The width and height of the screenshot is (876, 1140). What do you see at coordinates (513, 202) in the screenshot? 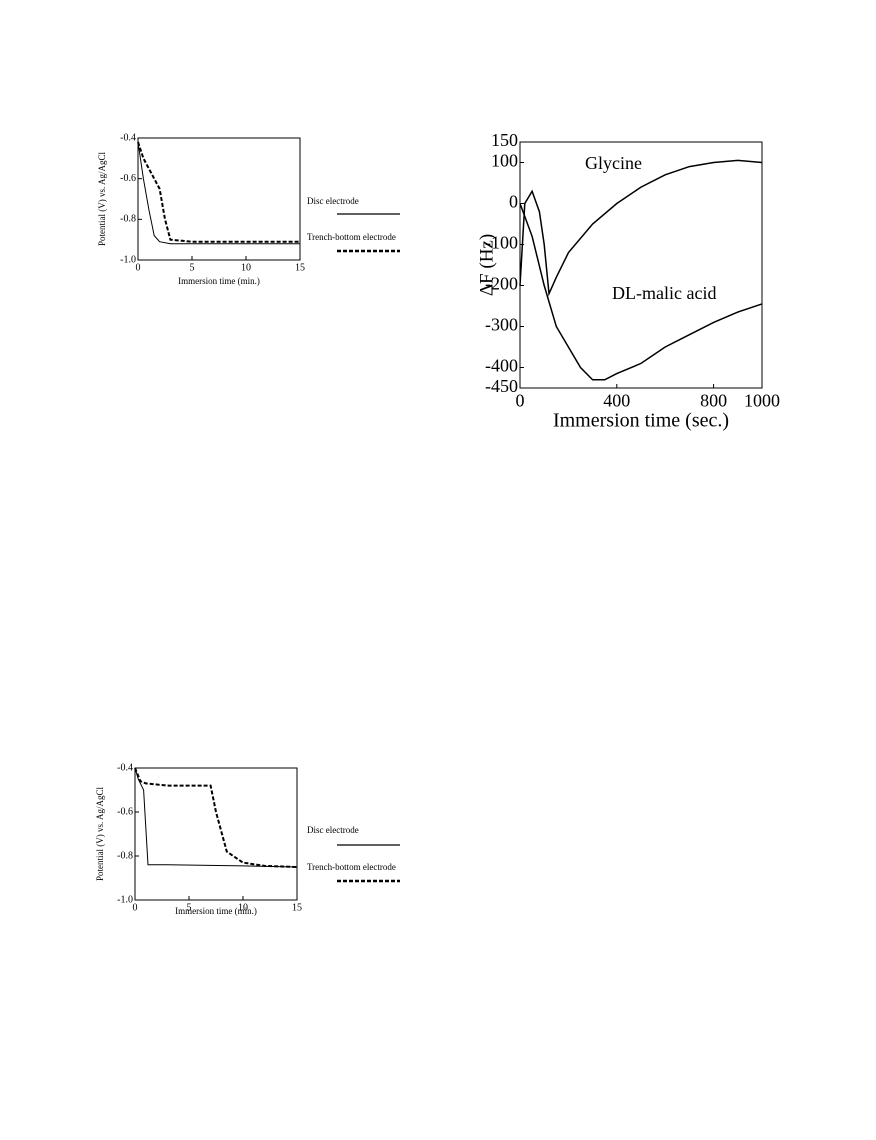
I see `y-tick-label: 0` at bounding box center [513, 202].